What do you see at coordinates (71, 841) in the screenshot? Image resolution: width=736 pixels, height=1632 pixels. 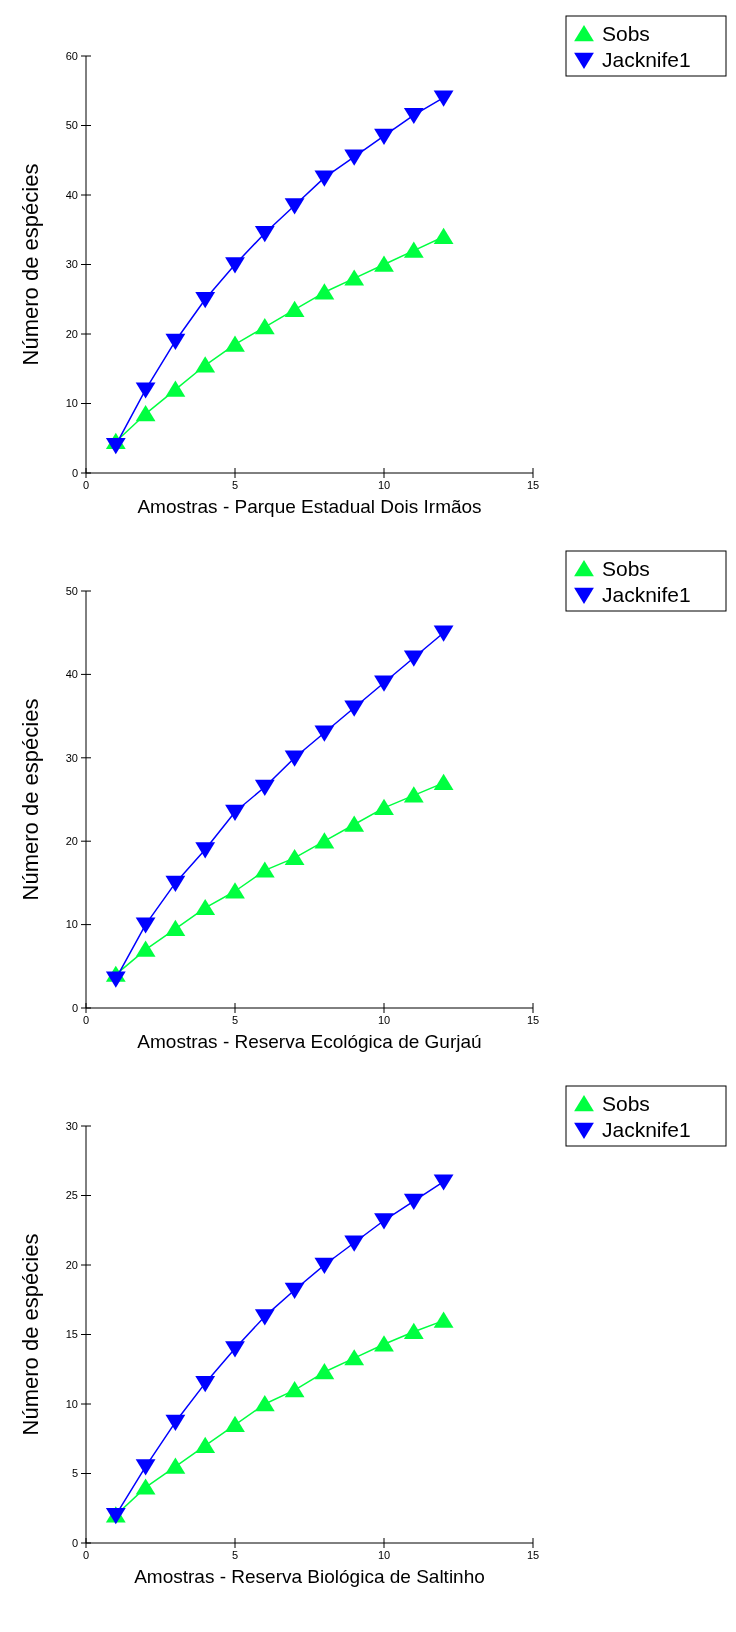 I see `y-tick-label: 20` at bounding box center [71, 841].